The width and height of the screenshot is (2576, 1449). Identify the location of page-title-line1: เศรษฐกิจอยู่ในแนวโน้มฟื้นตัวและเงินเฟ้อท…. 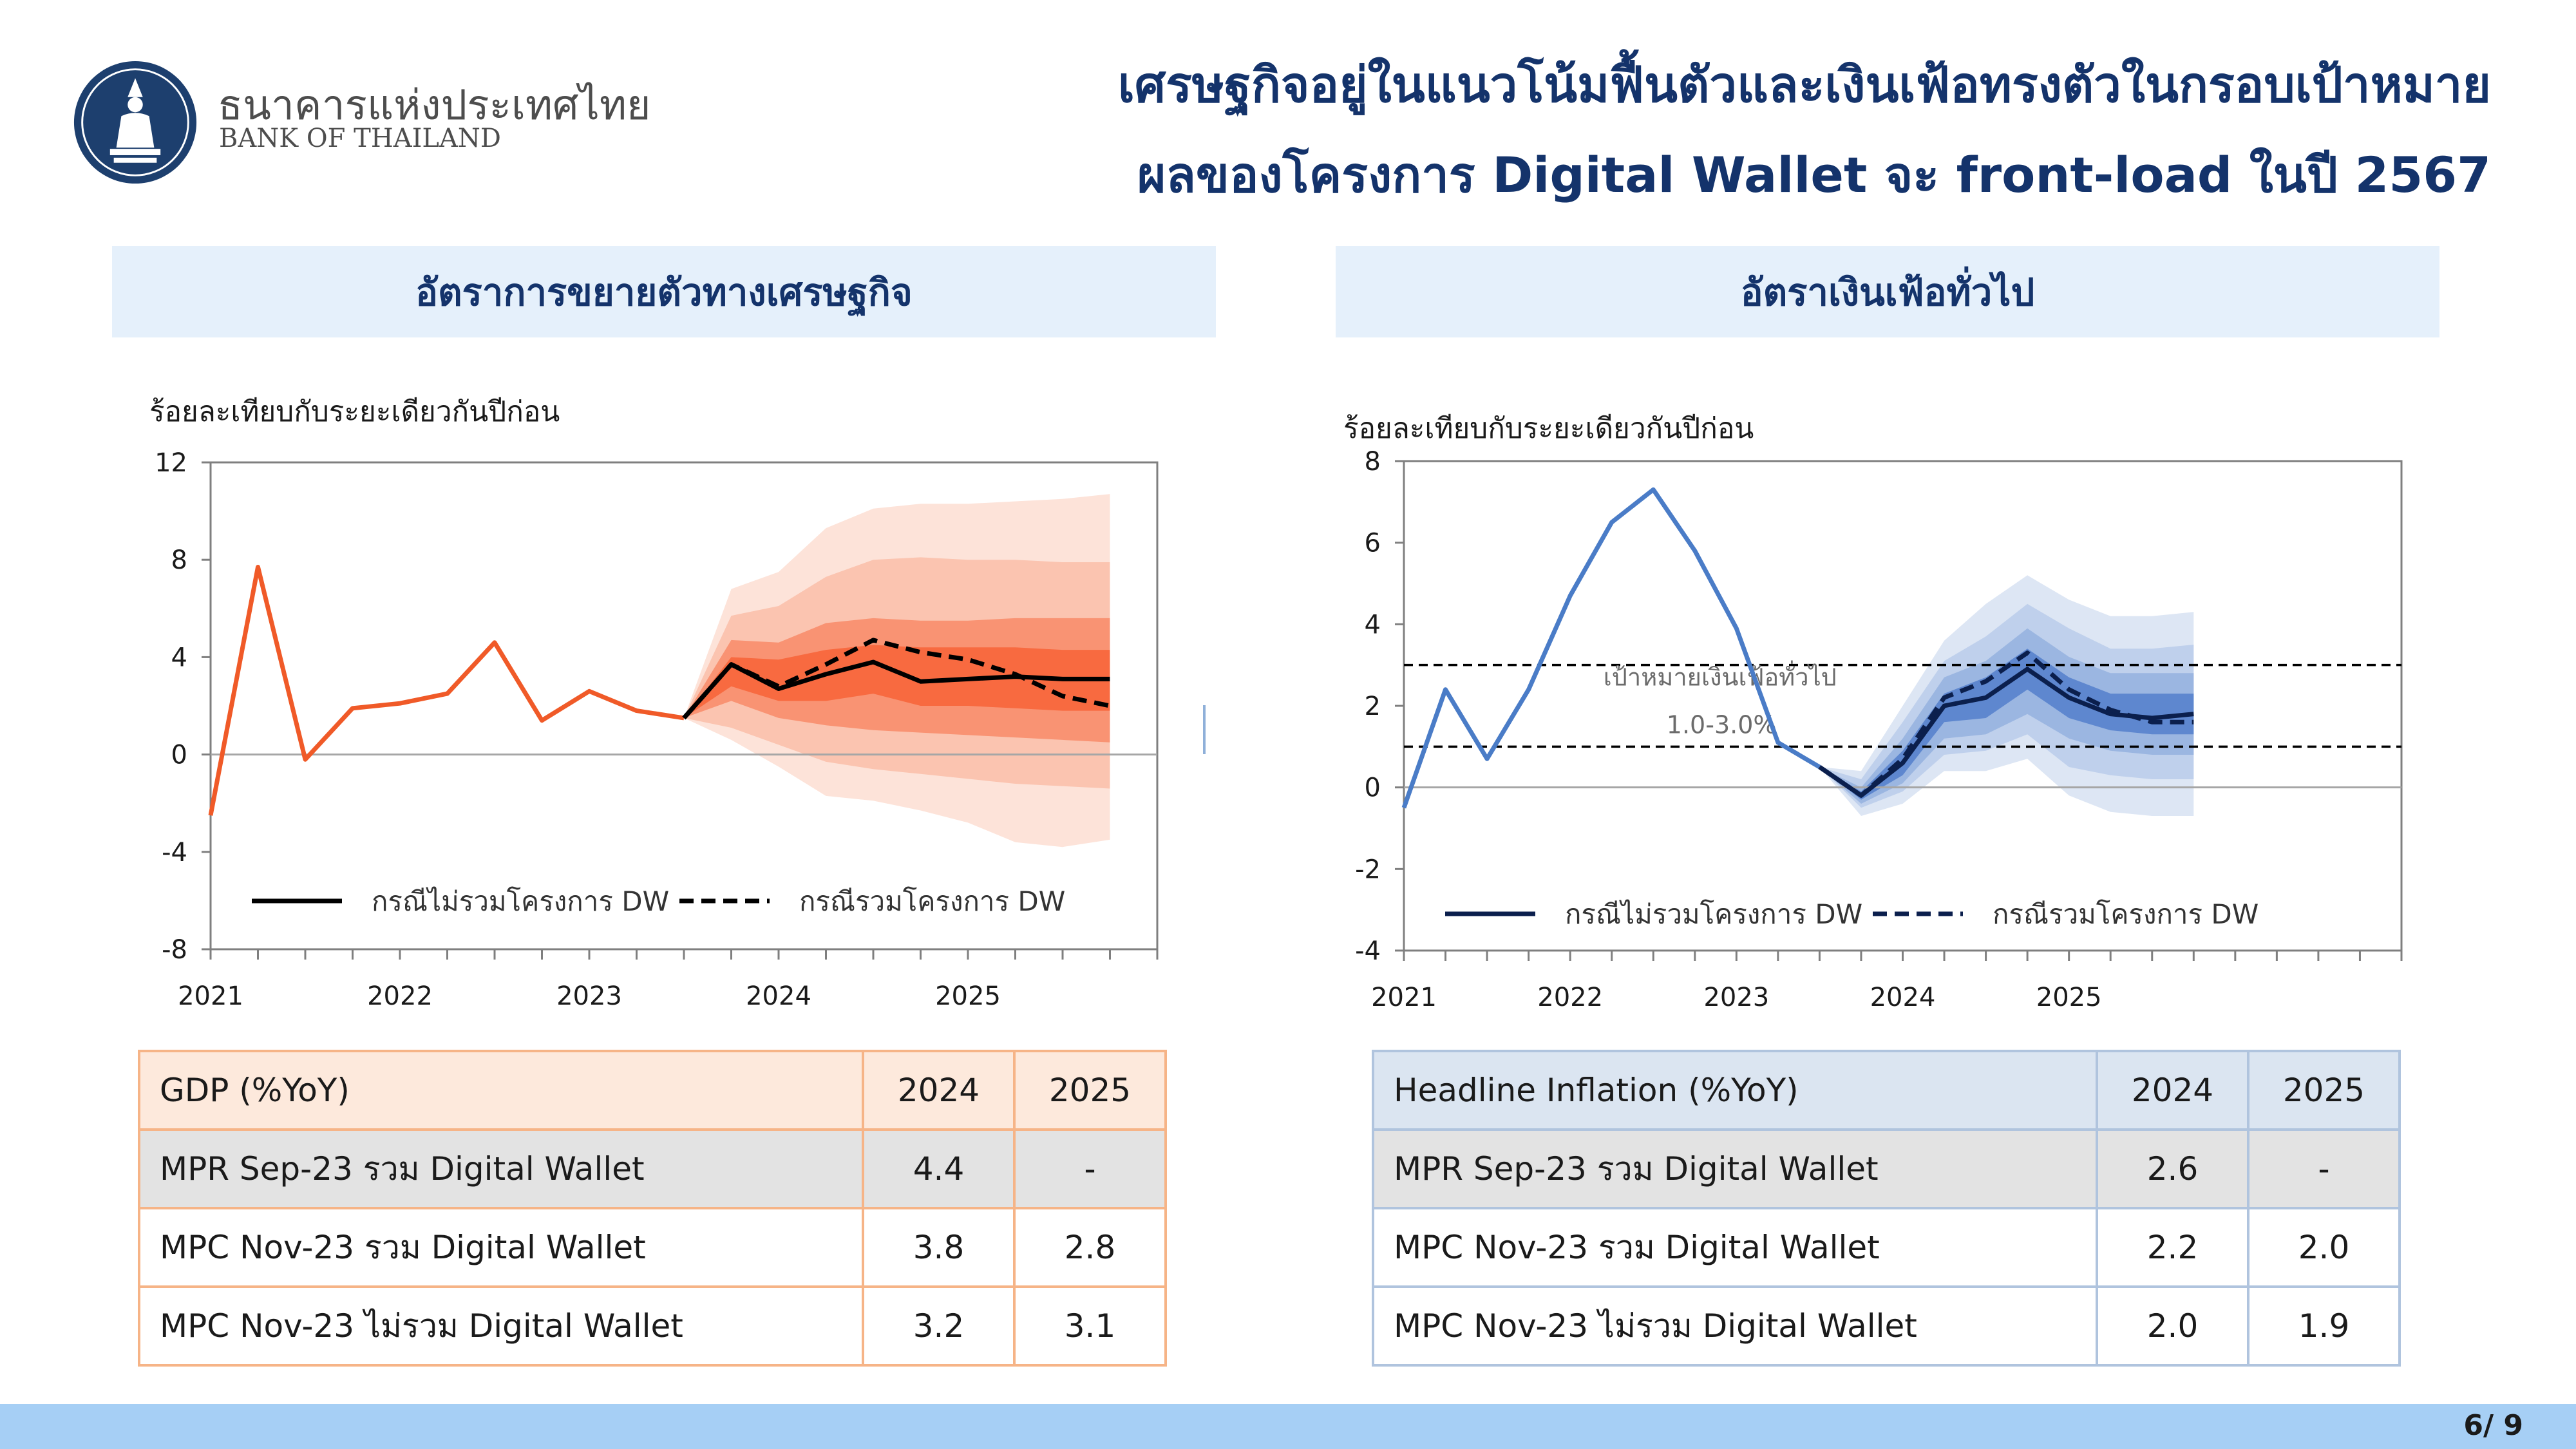
(1804, 84).